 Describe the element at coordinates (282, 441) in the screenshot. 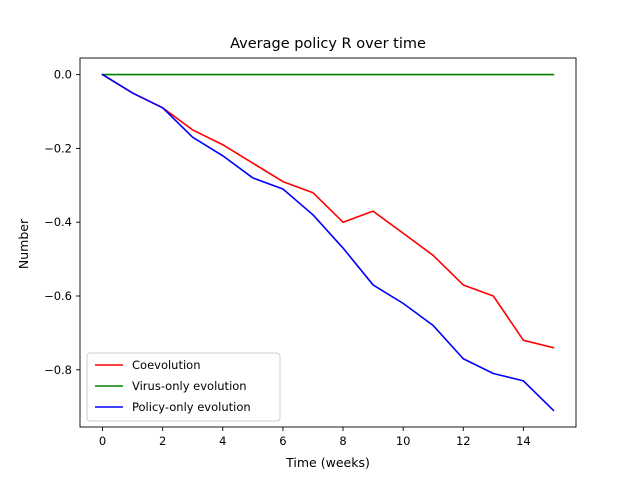

I see `x-tick-label: 6` at that location.